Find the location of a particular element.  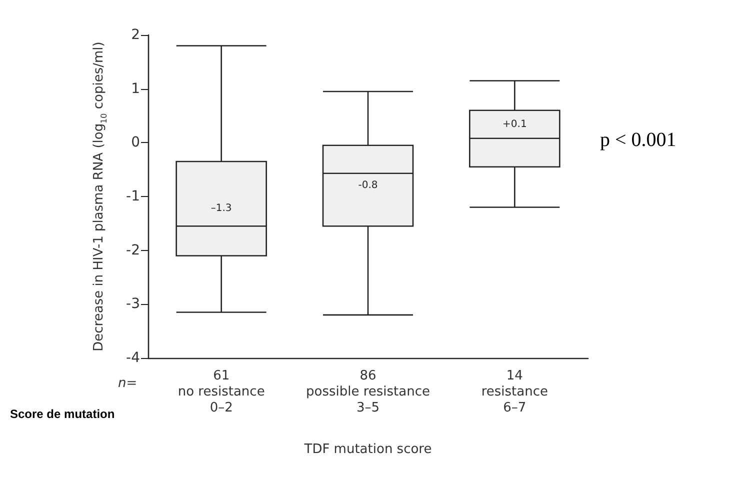

text: Score de mutation is located at coordinates (62, 414).